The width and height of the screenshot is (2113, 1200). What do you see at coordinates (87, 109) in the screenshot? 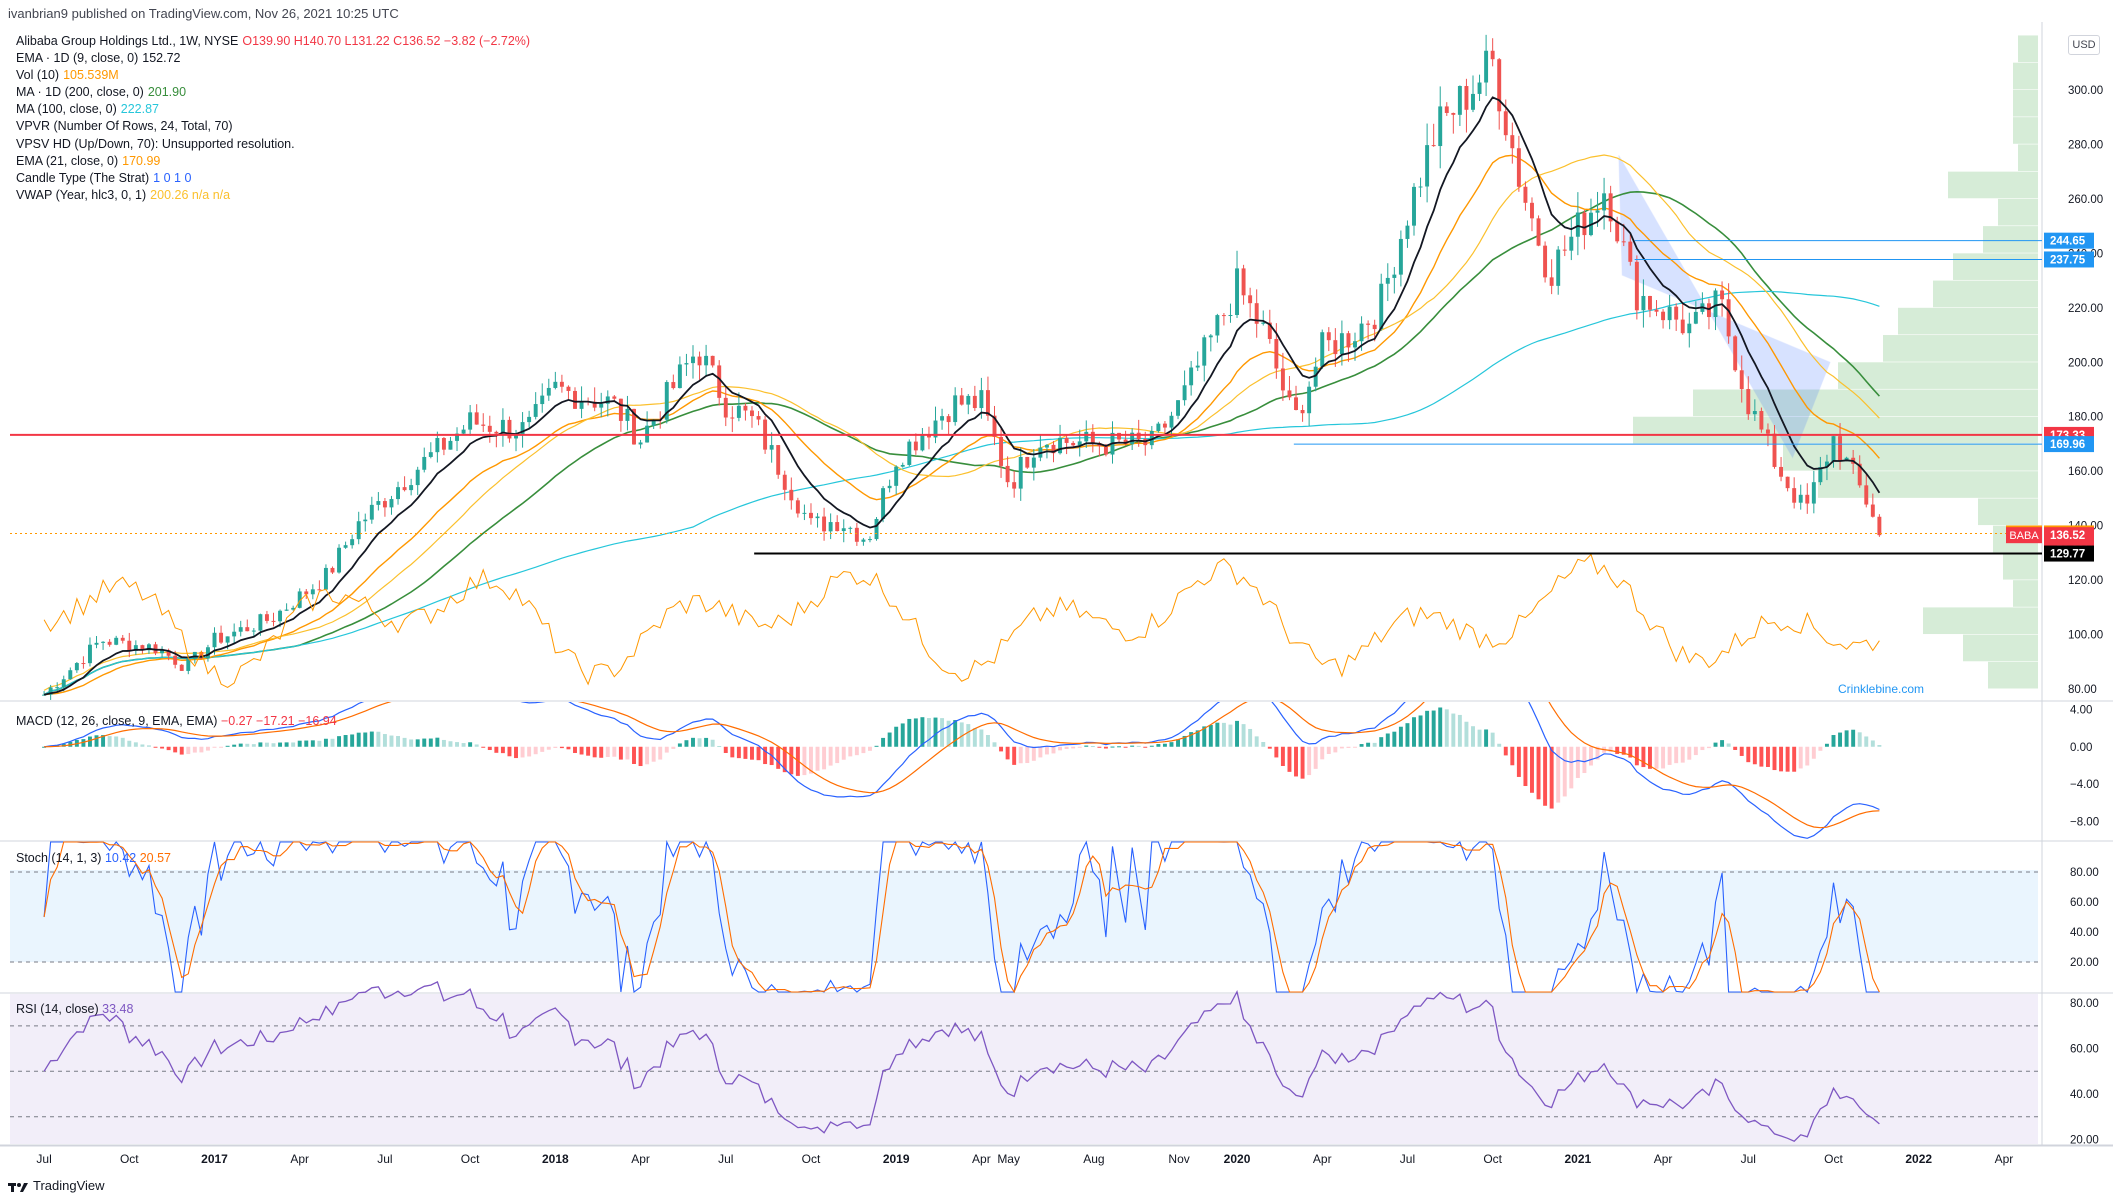
I see `legend-row-ma100: MA (100, close, 0) 222.87` at bounding box center [87, 109].